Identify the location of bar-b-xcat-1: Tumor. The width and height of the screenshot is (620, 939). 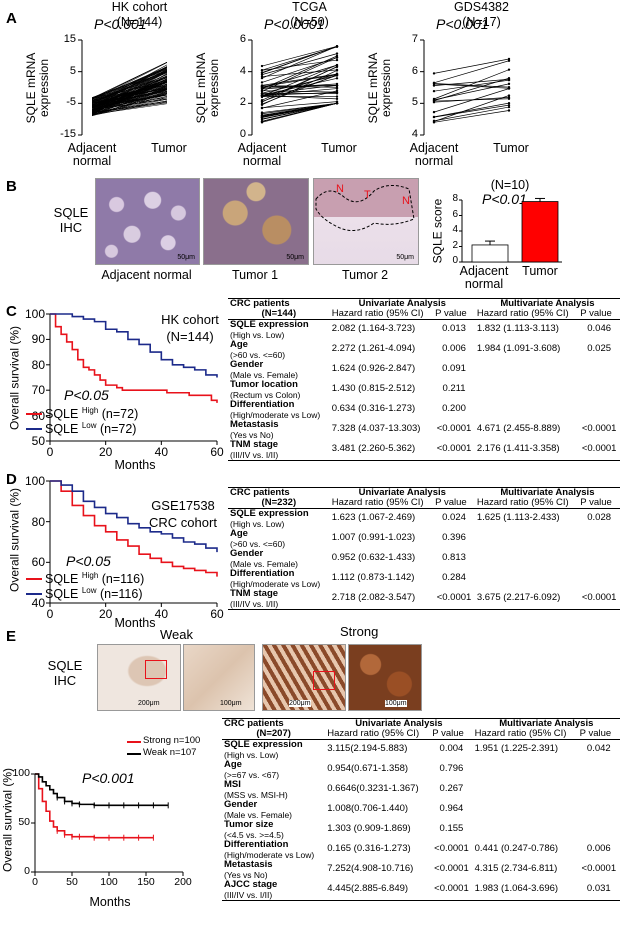
(540, 271).